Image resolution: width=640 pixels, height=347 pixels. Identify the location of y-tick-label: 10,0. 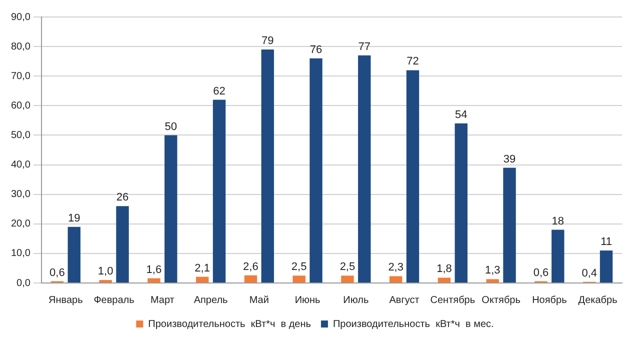
(20, 254).